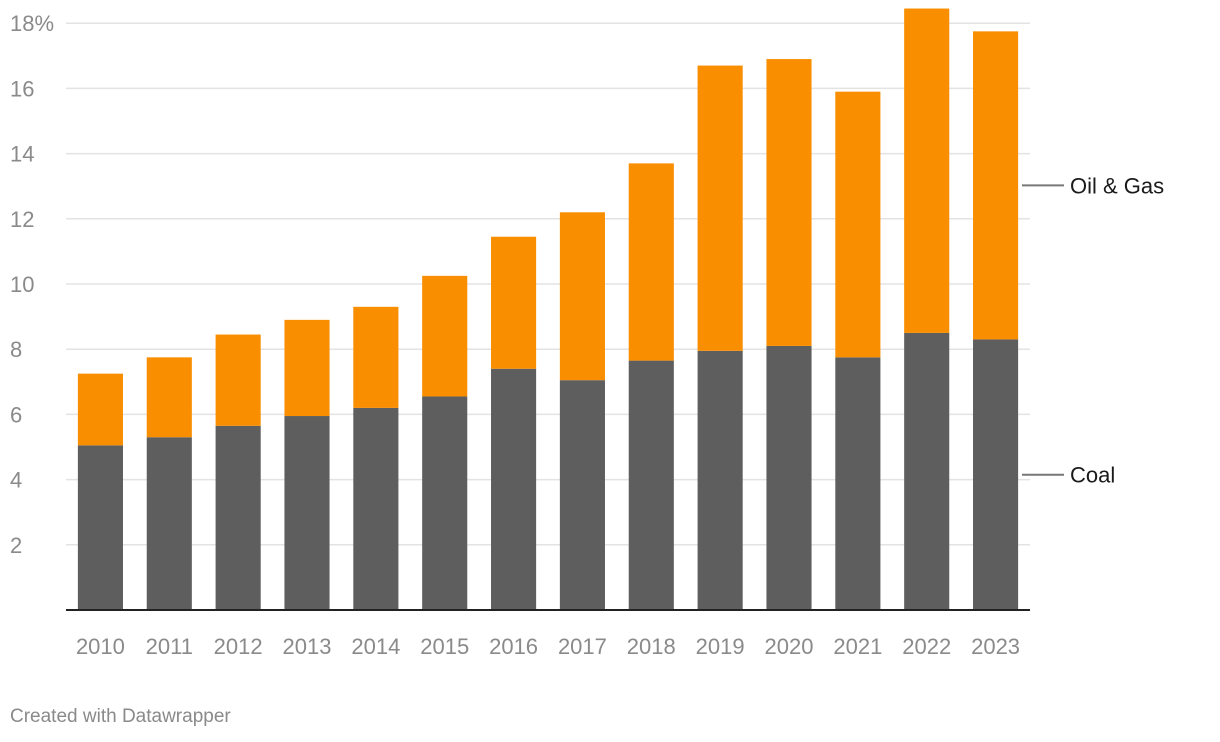  Describe the element at coordinates (307, 368) in the screenshot. I see `bar-oil-gas-2013` at that location.